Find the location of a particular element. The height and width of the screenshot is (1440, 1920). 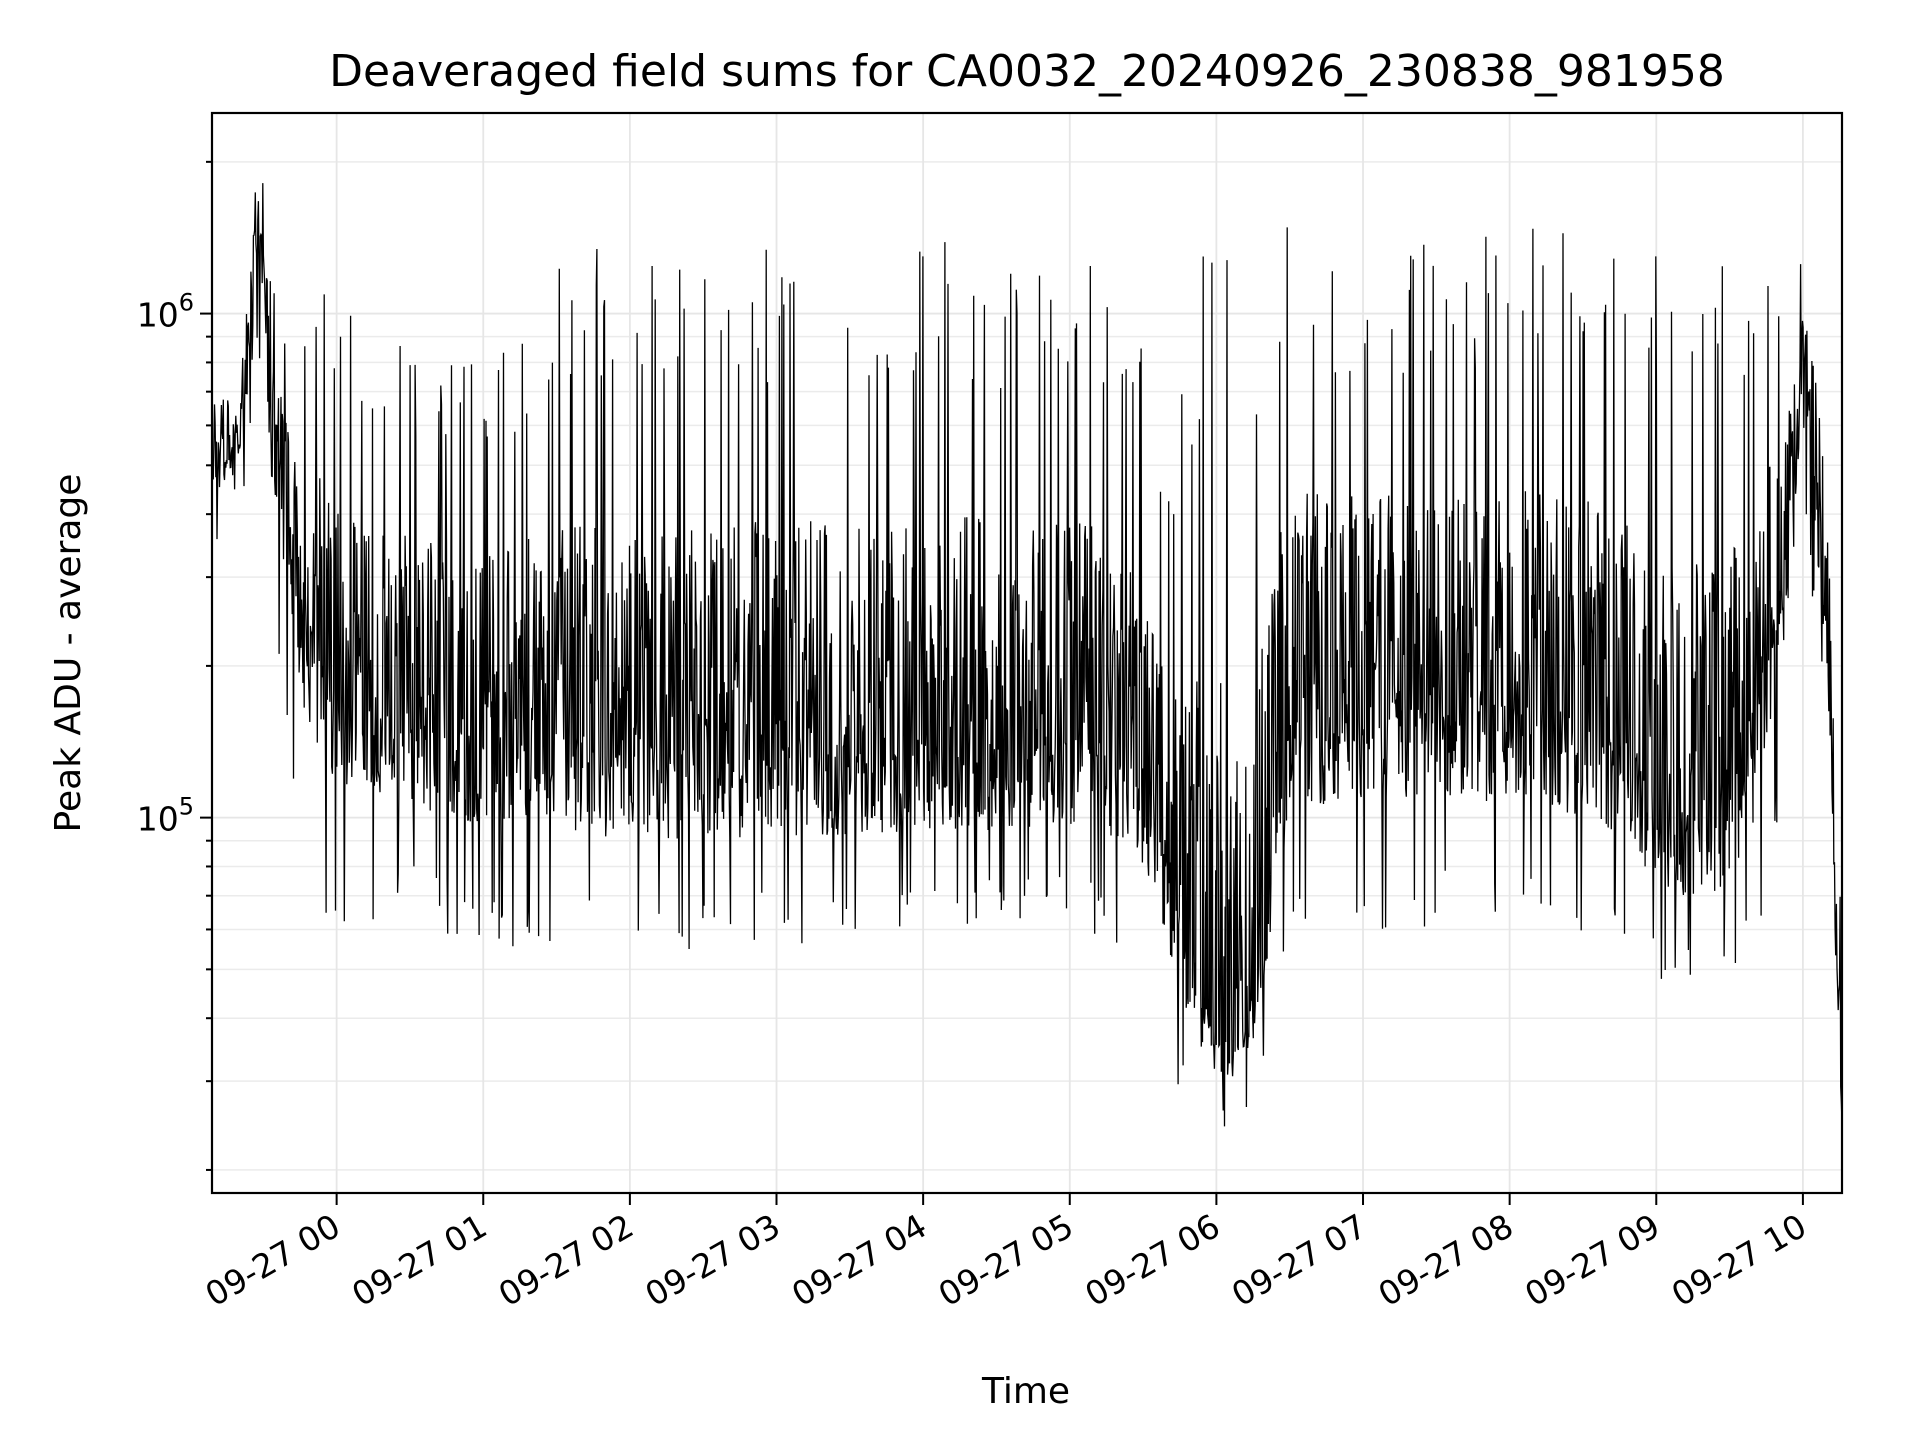

y-tick-label: 10⁵ is located at coordinates (165, 816).